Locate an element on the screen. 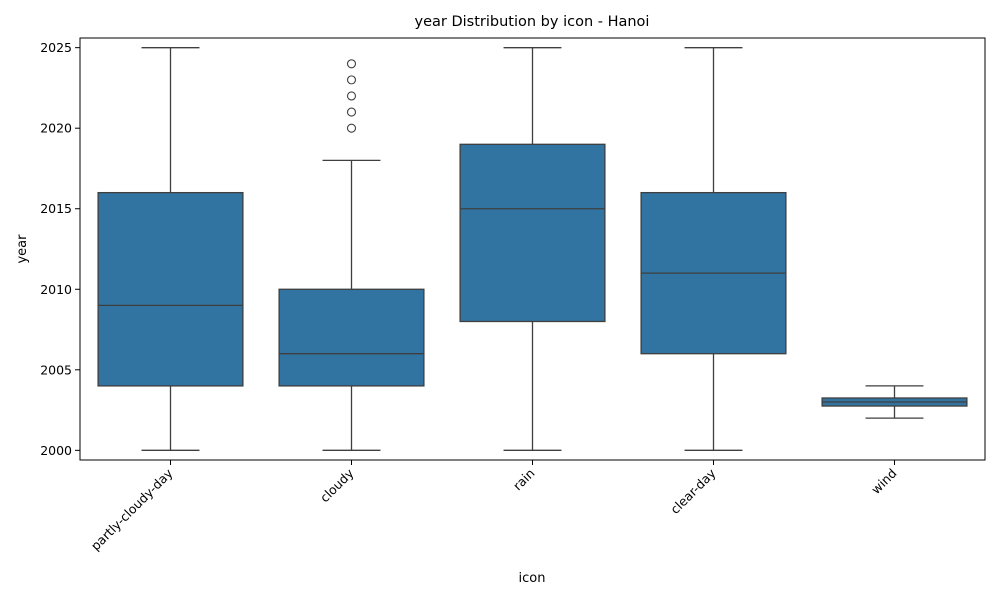  y-axis: 2000 2005 2010 2015 2020 2025 is located at coordinates (60, 249).